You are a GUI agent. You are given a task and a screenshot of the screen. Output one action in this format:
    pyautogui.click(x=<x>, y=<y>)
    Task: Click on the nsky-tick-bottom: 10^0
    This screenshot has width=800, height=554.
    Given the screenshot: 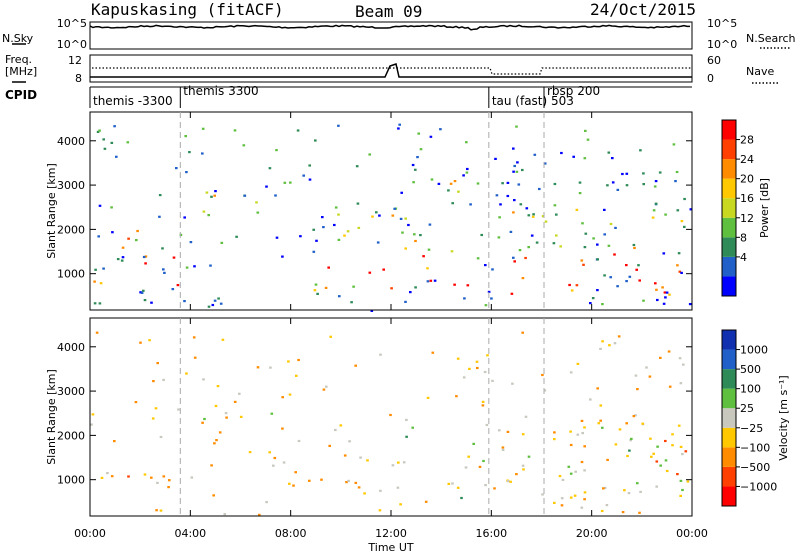 What is the action you would take?
    pyautogui.click(x=72, y=44)
    